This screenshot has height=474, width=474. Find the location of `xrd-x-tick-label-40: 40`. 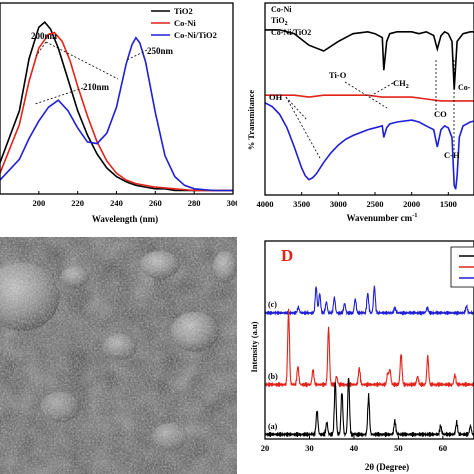

xrd-x-tick-label-40: 40 is located at coordinates (354, 448).